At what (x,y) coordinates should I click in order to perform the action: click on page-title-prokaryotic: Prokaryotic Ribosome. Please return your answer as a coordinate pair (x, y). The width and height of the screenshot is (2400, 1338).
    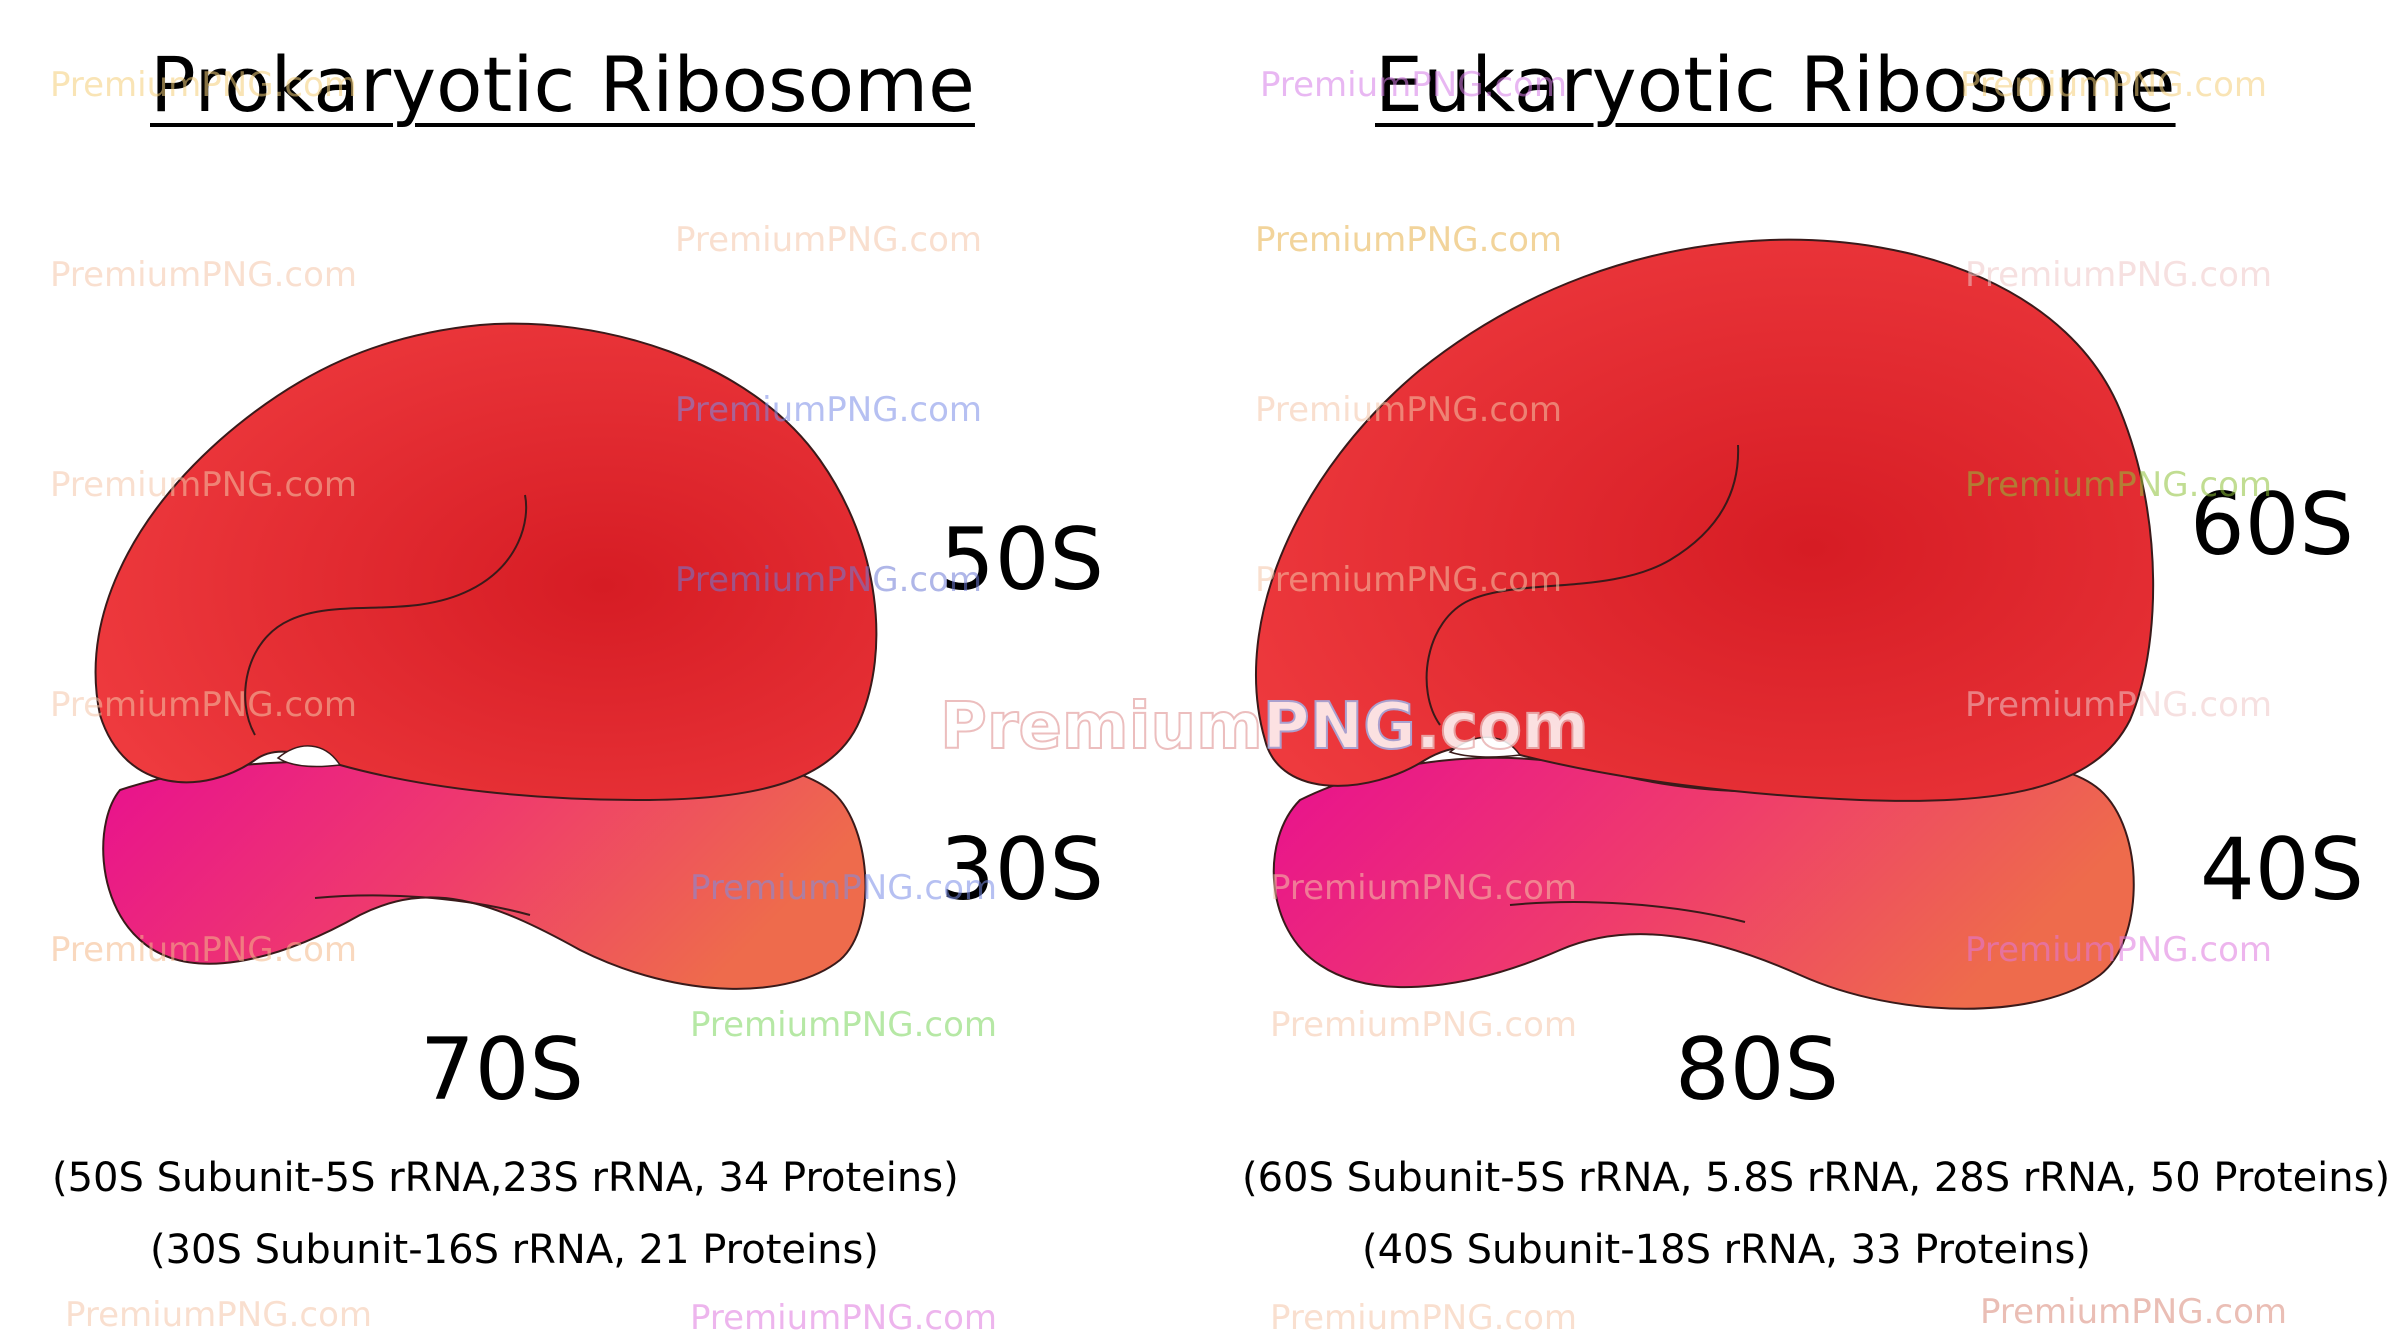
    Looking at the image, I should click on (562, 84).